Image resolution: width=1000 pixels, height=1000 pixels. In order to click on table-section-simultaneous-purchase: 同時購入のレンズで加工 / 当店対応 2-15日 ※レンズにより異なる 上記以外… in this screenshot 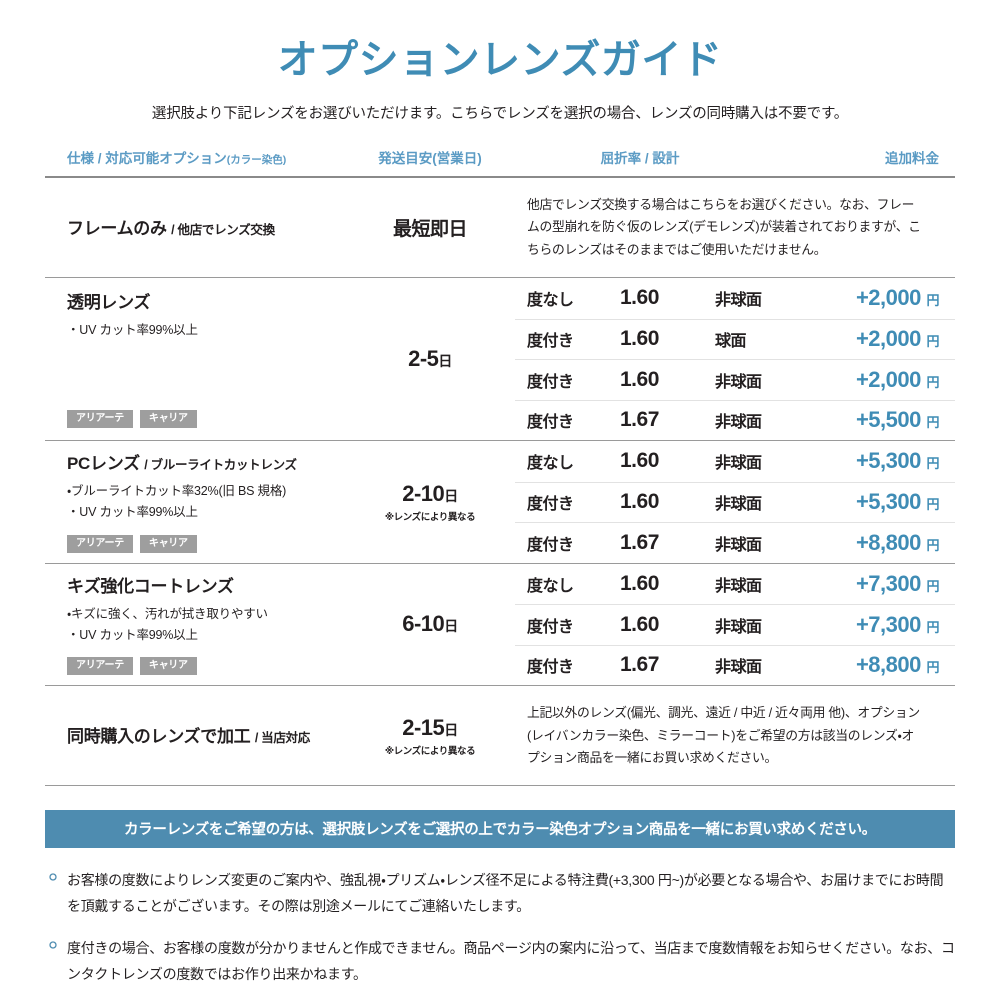, I will do `click(500, 736)`.